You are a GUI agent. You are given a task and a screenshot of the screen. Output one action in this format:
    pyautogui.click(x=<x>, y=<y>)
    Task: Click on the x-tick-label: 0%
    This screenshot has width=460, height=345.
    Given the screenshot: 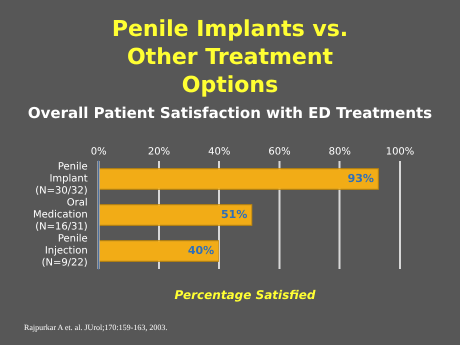 What is the action you would take?
    pyautogui.click(x=98, y=152)
    